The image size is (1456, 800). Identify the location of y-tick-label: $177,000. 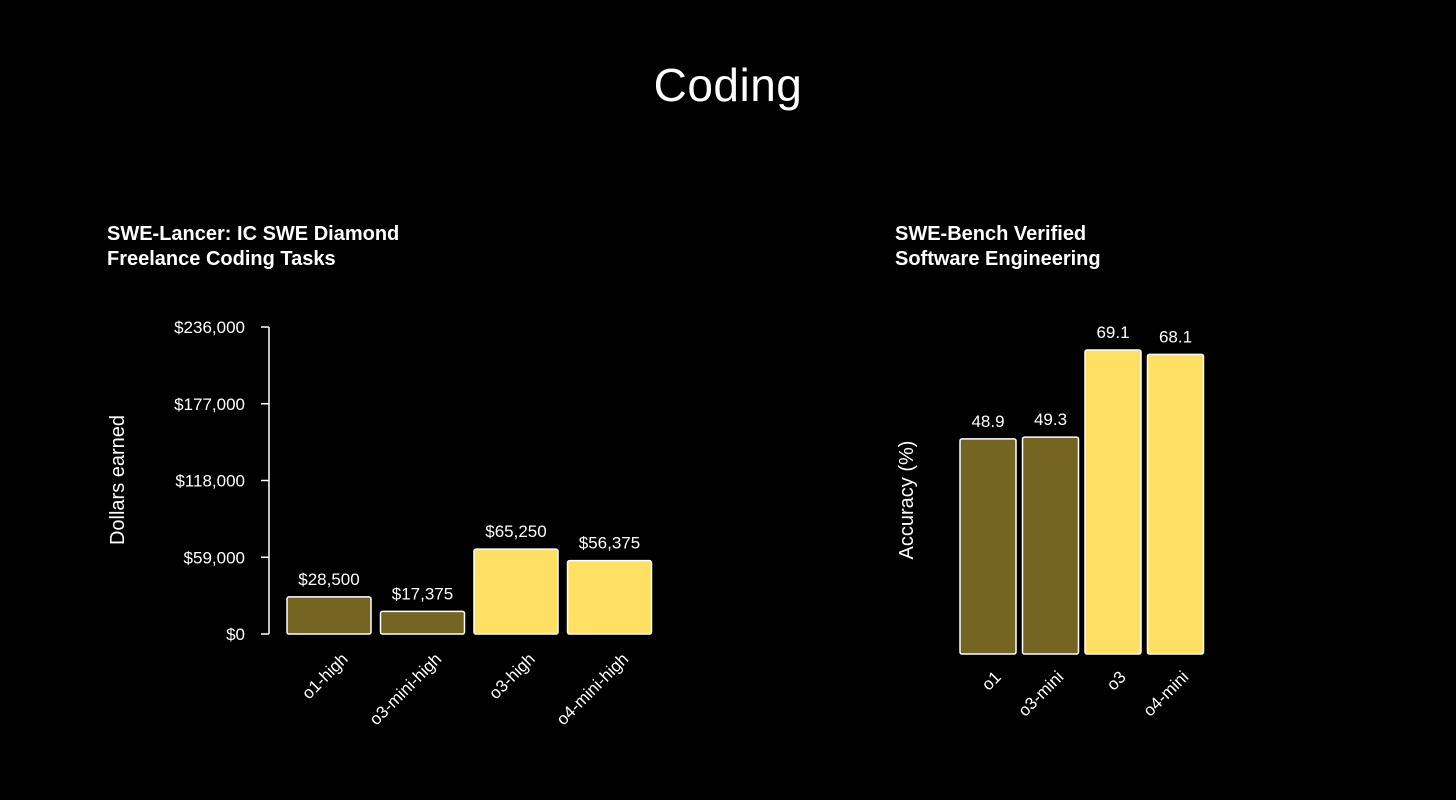
(209, 404).